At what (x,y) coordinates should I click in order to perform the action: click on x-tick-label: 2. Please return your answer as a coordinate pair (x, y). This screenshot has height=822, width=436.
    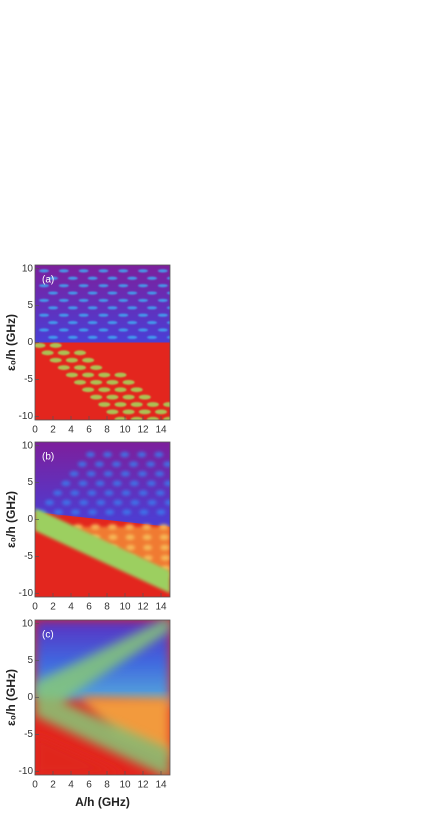
    Looking at the image, I should click on (53, 607).